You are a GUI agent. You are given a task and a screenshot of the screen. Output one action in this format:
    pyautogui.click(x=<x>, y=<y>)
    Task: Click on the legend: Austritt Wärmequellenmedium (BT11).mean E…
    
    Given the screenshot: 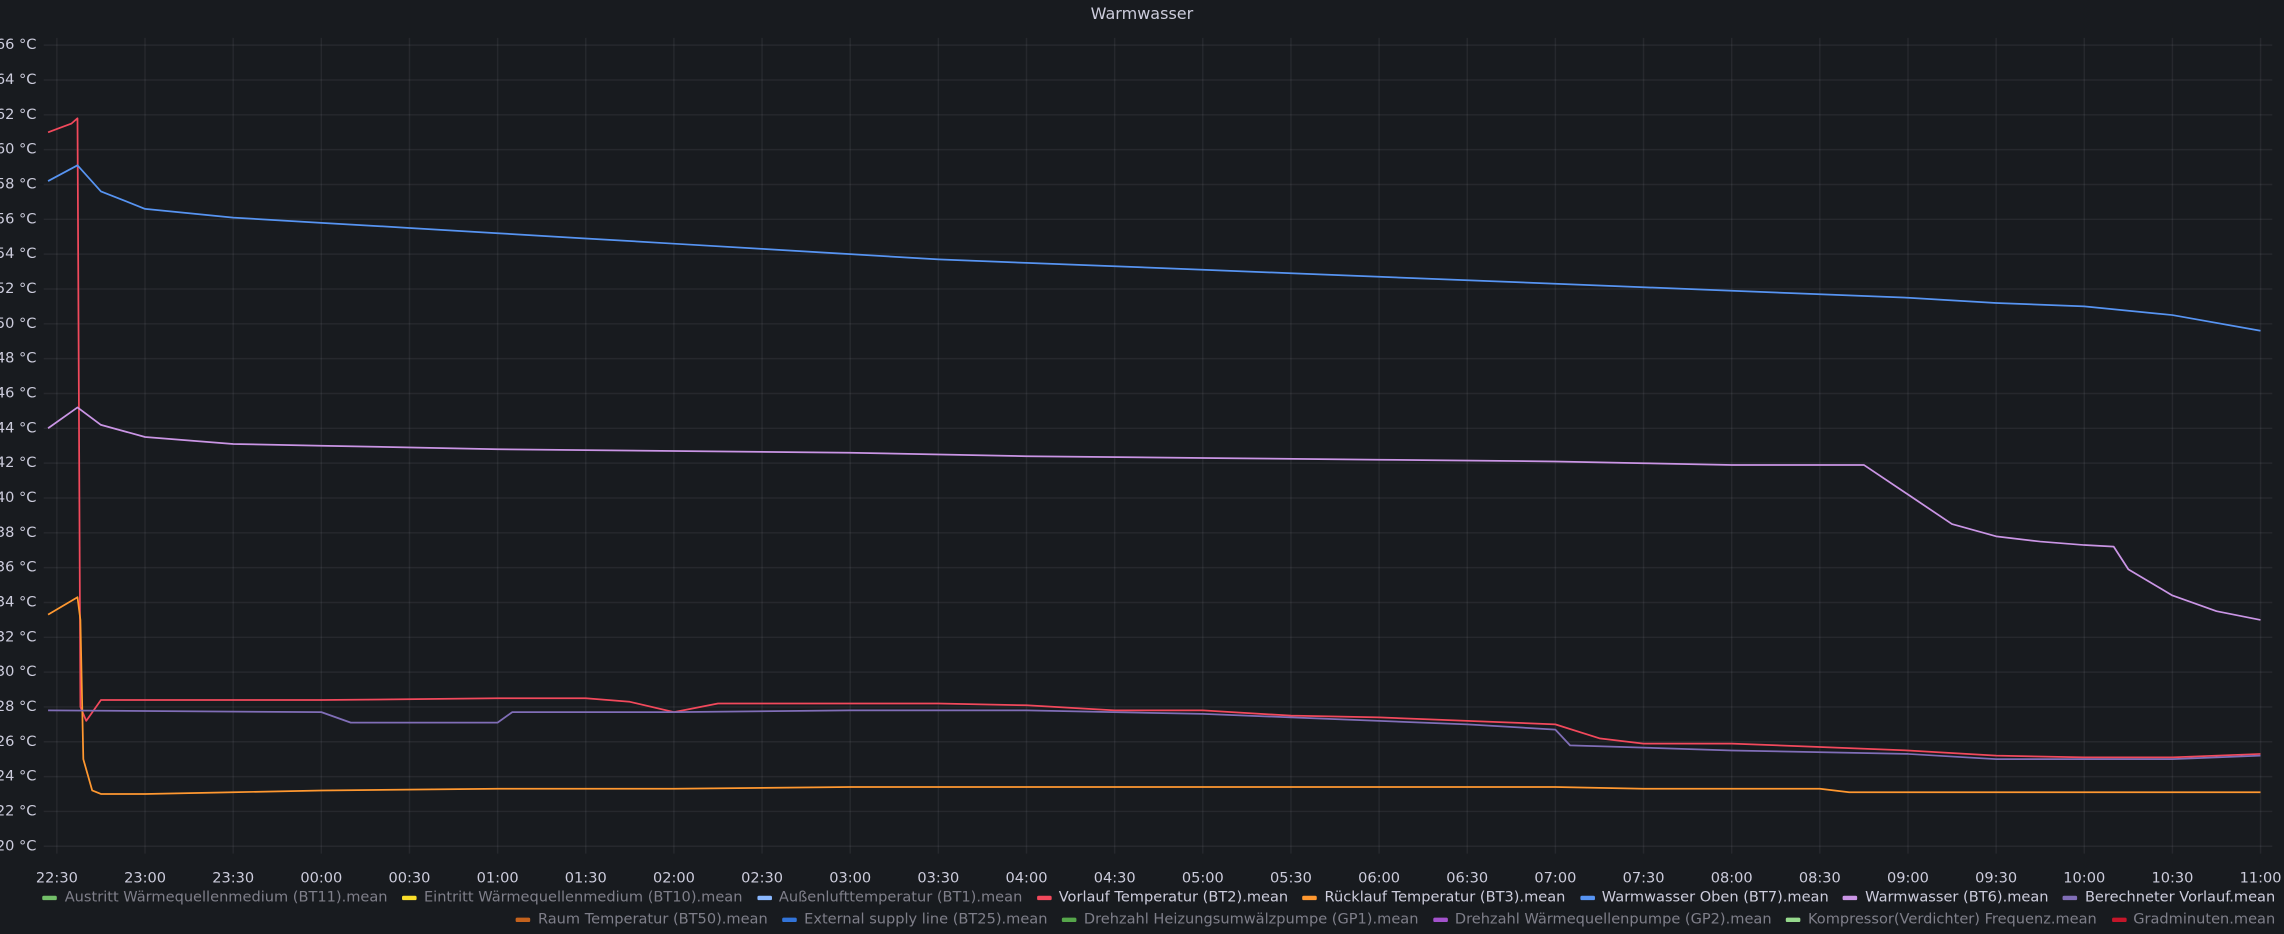 What is the action you would take?
    pyautogui.click(x=1142, y=909)
    